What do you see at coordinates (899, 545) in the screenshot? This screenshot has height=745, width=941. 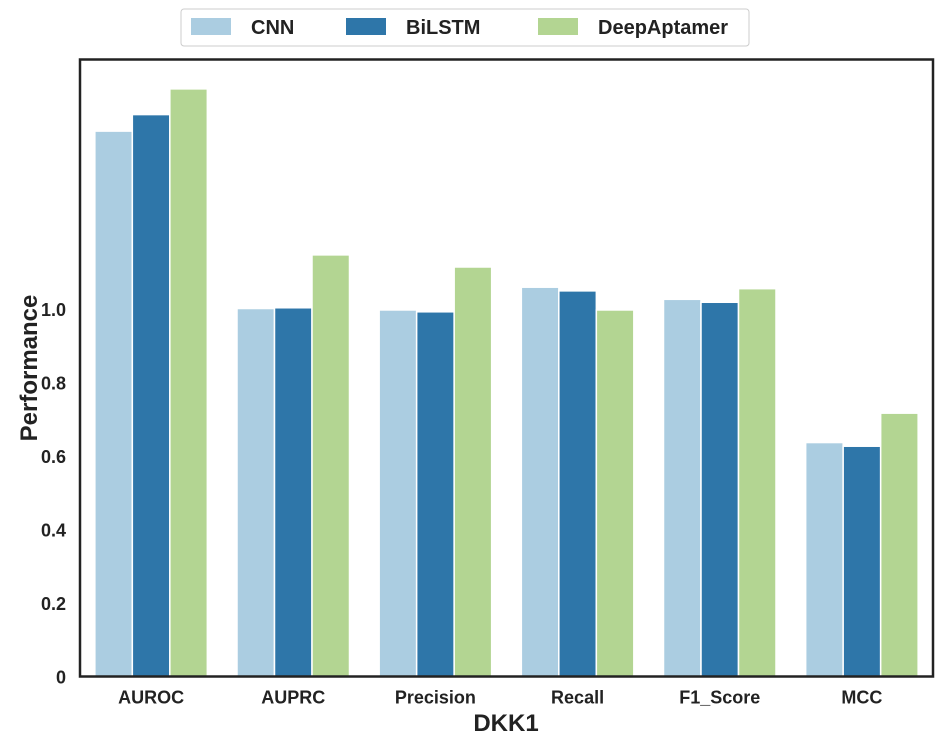 I see `bar-deepaptamer-mcc` at bounding box center [899, 545].